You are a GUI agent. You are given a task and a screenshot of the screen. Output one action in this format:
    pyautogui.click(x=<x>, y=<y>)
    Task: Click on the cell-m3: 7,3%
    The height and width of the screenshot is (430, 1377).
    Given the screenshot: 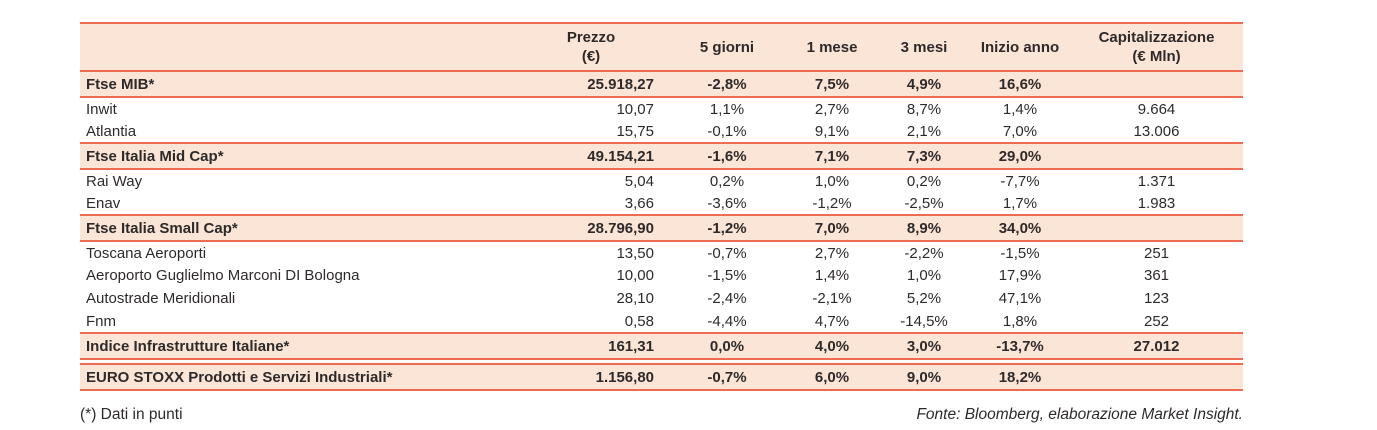 What is the action you would take?
    pyautogui.click(x=924, y=156)
    